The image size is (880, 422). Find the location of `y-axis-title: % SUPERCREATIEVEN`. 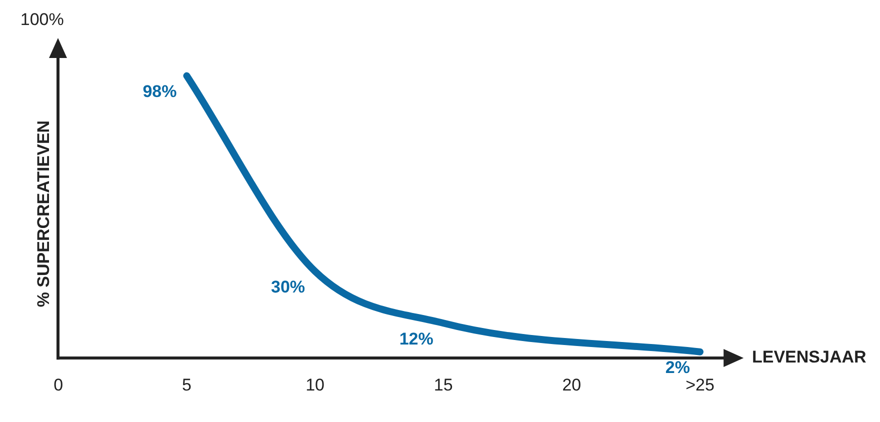

y-axis-title: % SUPERCREATIEVEN is located at coordinates (43, 214).